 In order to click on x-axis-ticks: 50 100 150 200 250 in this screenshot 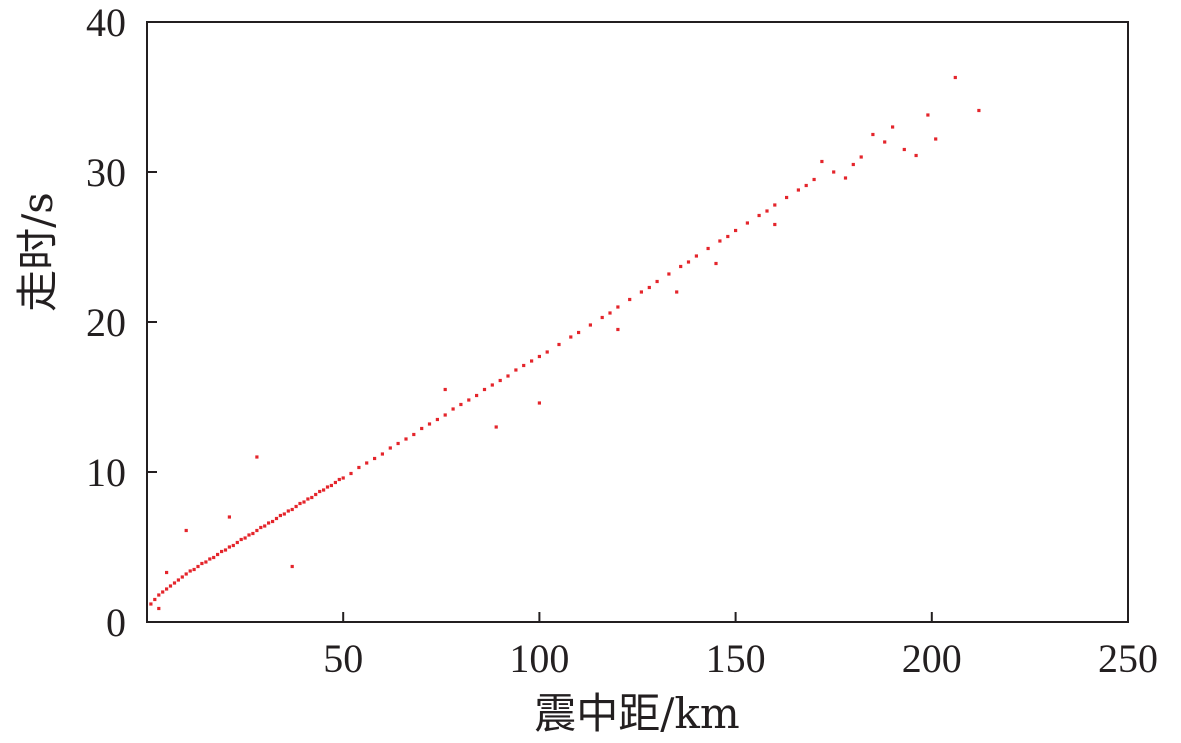, I will do `click(740, 646)`.